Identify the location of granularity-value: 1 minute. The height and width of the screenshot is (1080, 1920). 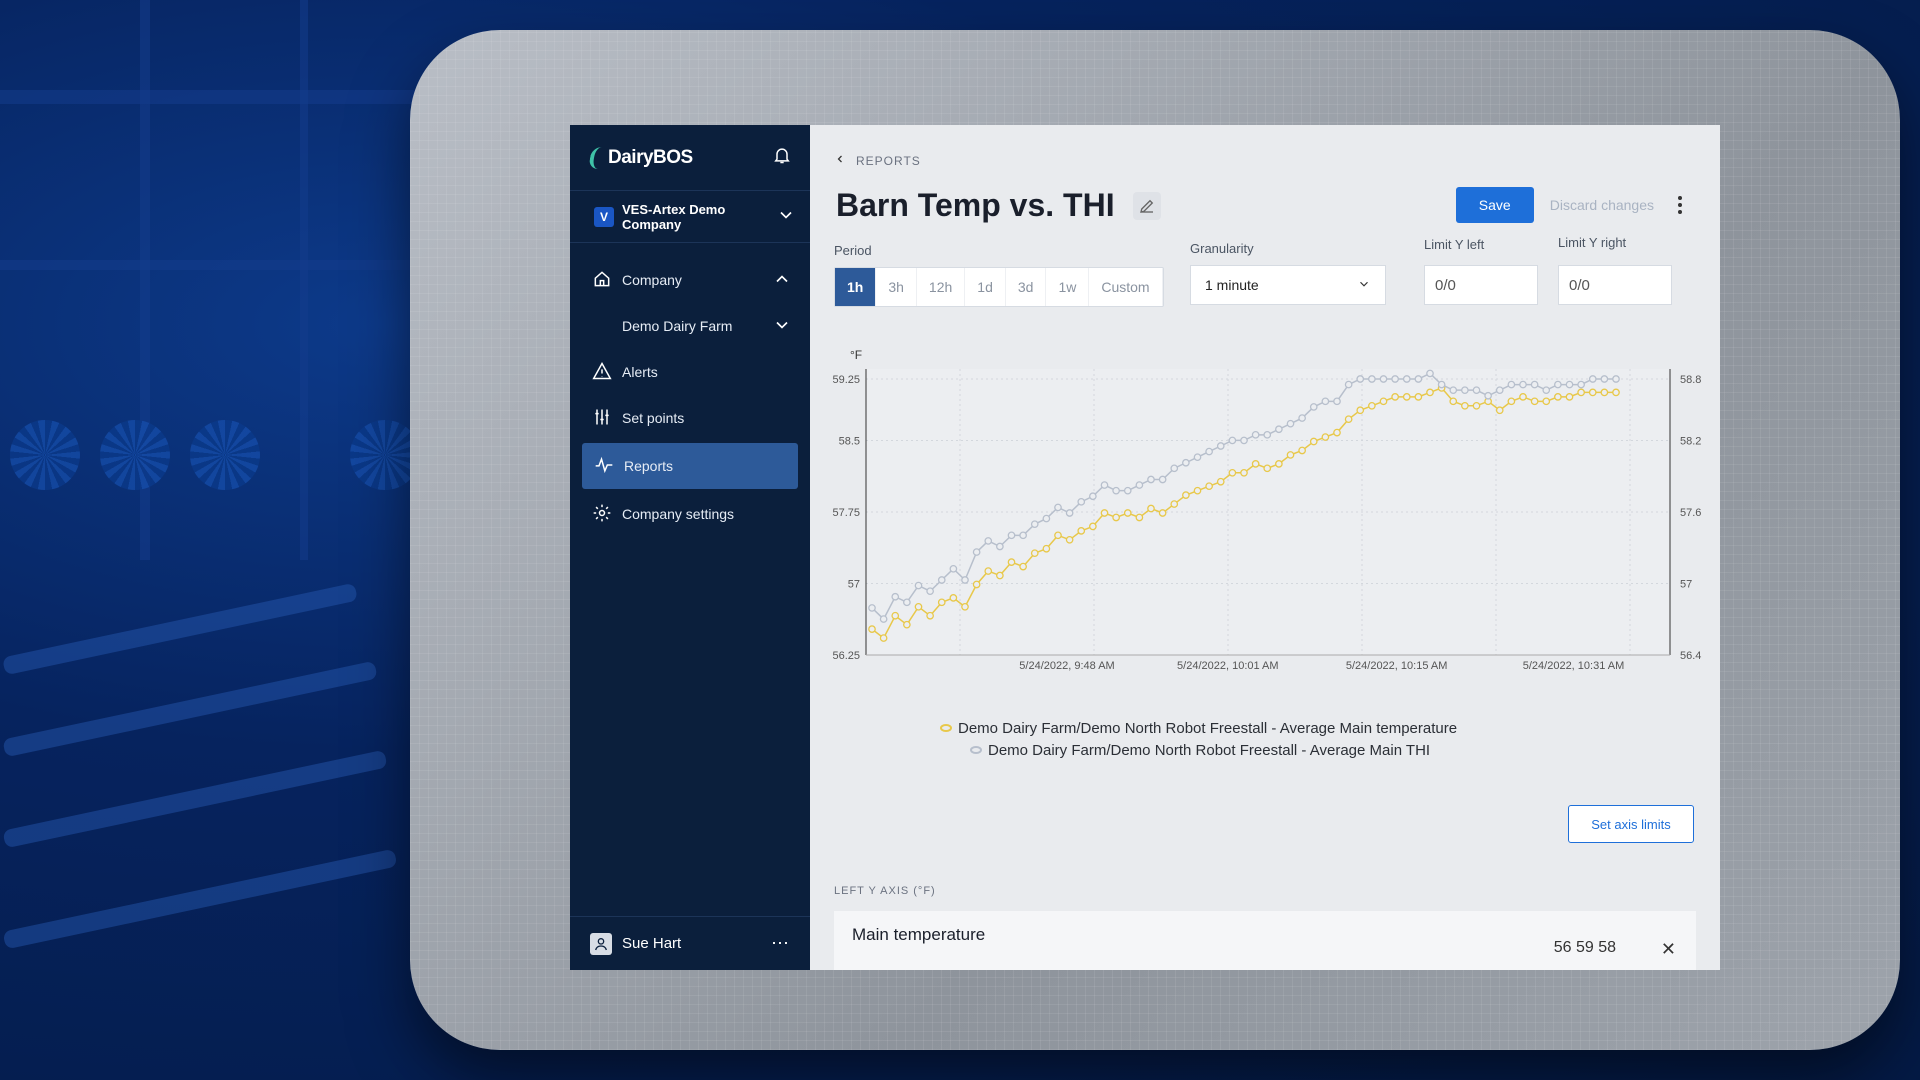
(1232, 285).